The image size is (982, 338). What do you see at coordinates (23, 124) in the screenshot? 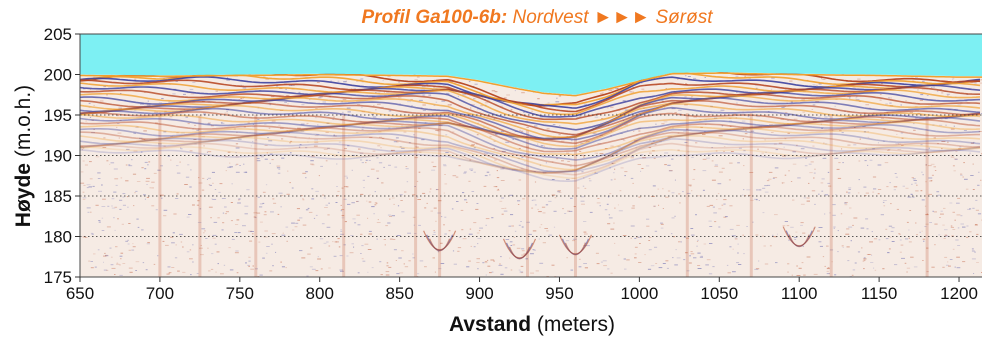
I see `y-axis-label-rest: (m.o.h.)` at bounding box center [23, 124].